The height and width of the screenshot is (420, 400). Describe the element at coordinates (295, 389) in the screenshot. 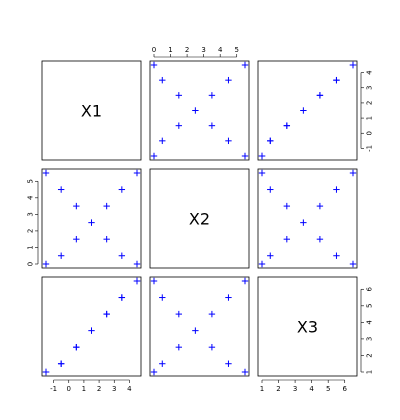

I see `tick-label-bottom-X3-3: 3` at that location.